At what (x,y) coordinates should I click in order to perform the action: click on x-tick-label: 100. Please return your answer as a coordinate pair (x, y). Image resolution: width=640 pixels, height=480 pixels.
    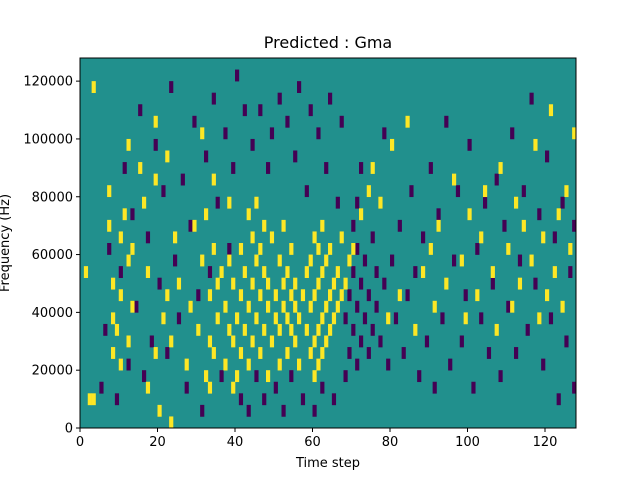
    Looking at the image, I should click on (467, 442).